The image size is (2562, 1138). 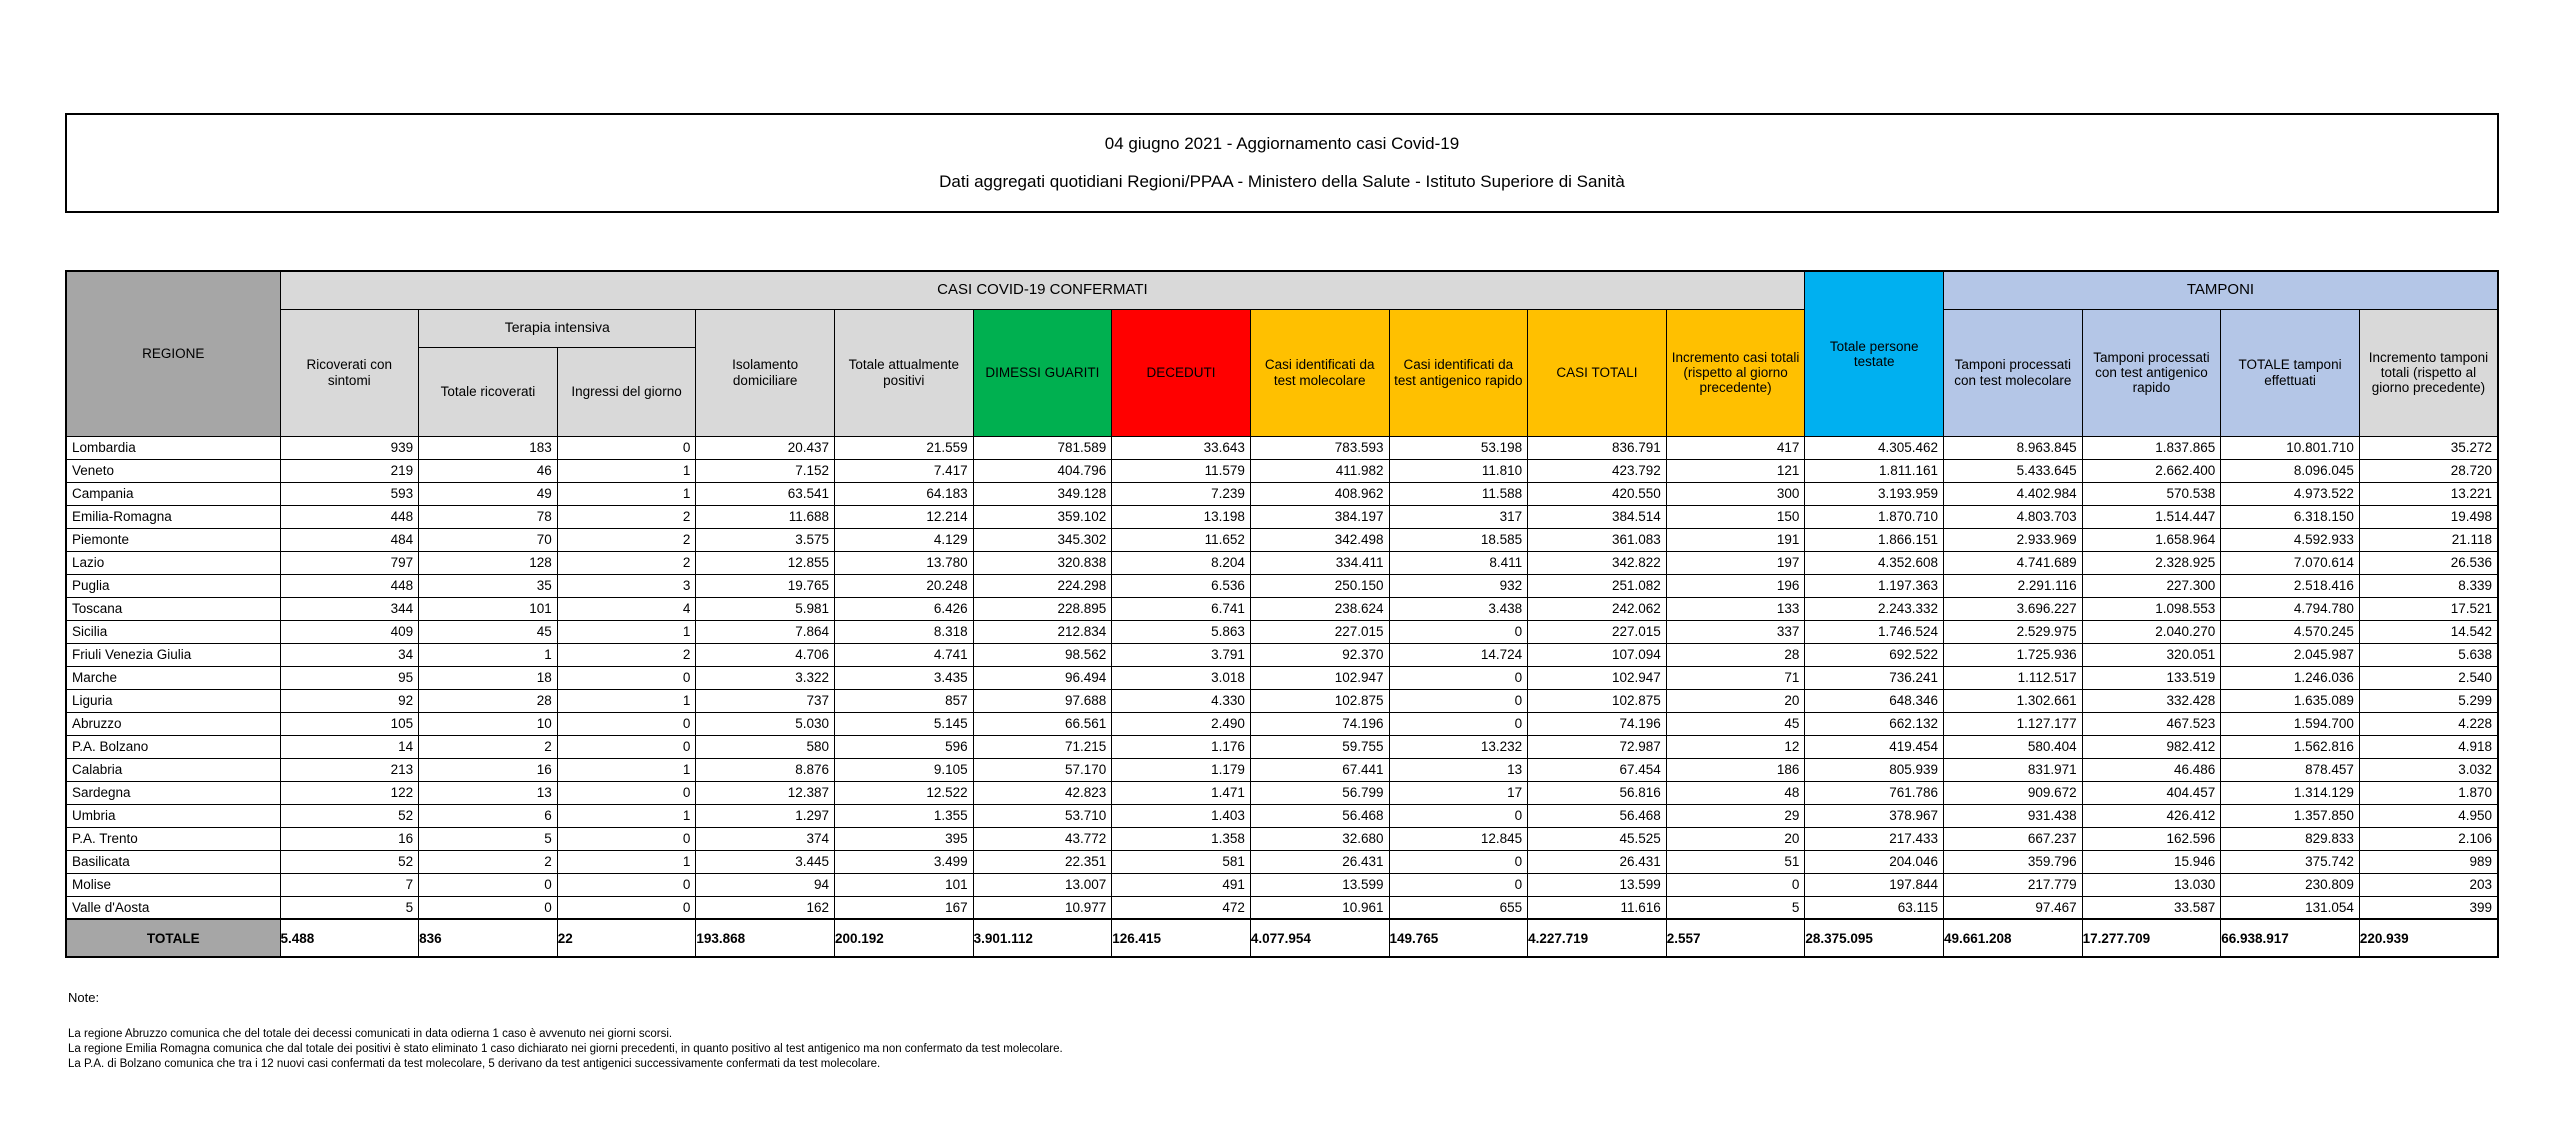 What do you see at coordinates (1181, 447) in the screenshot?
I see `cell: 33.643` at bounding box center [1181, 447].